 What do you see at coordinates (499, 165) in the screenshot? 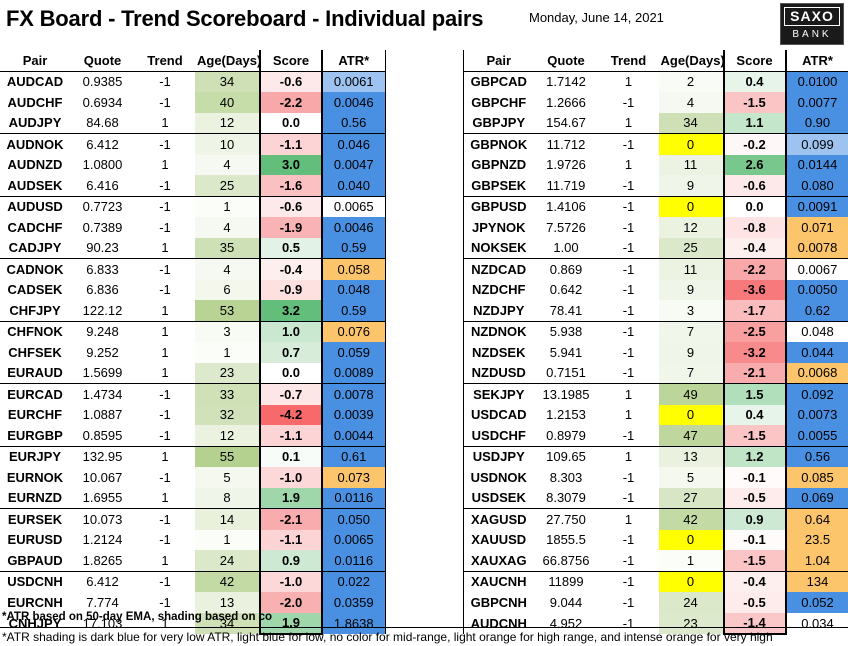
I see `pair-cell: GBPNZD` at bounding box center [499, 165].